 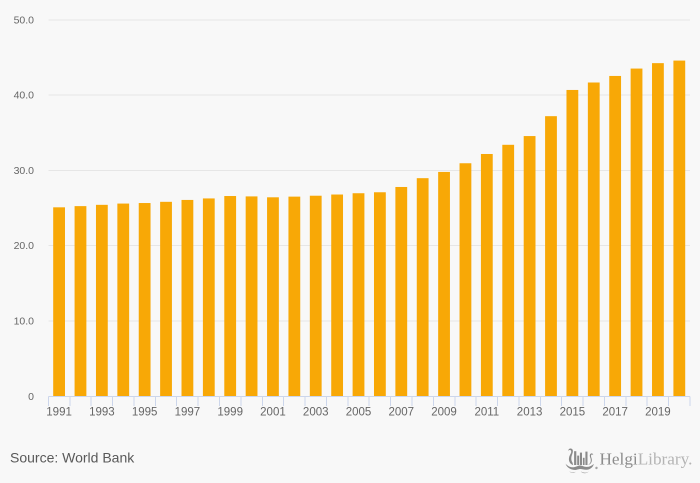 I want to click on svg-text: 1991, so click(x=59, y=413).